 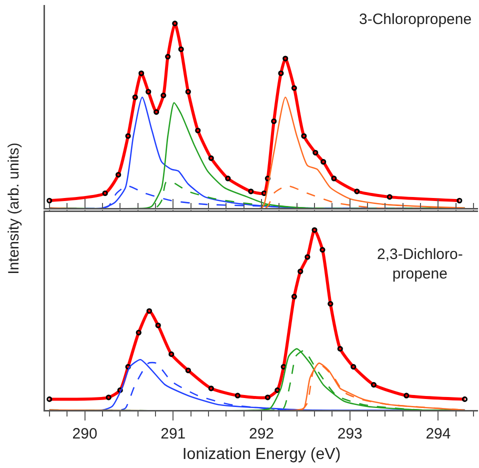 I want to click on x-tick-label: 294, so click(x=438, y=434).